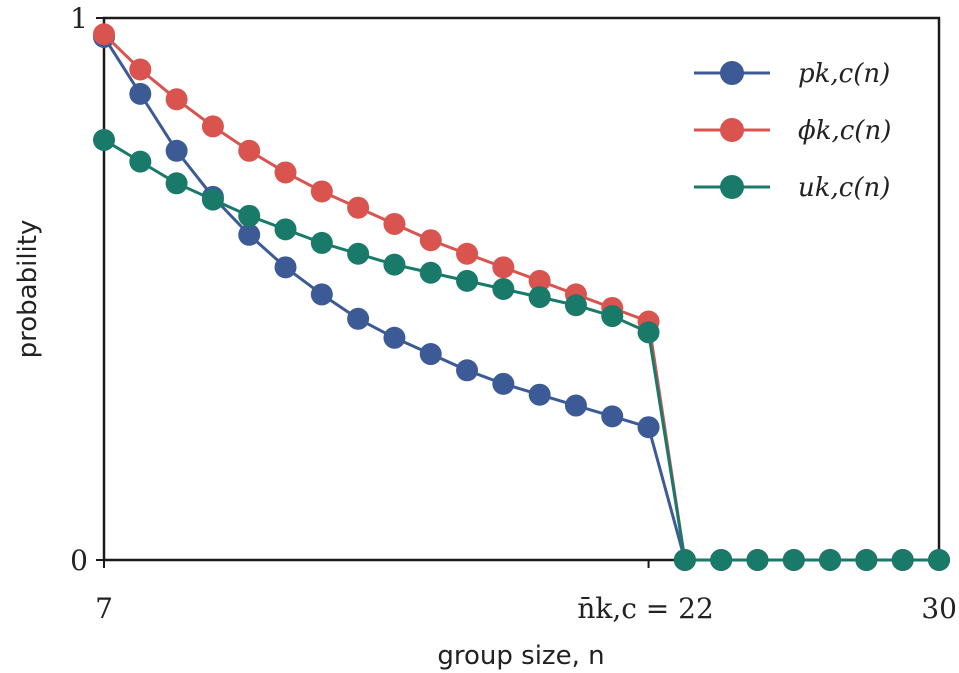  I want to click on legend-item: ϕk,c(n), so click(792, 131).